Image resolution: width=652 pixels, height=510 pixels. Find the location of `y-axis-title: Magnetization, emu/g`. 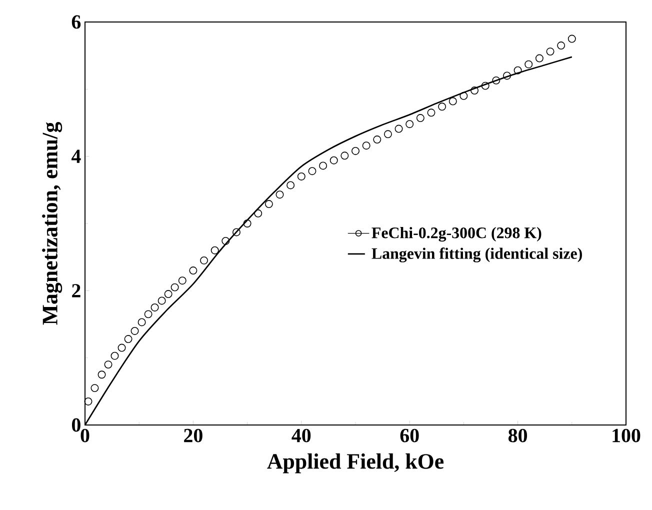

y-axis-title: Magnetization, emu/g is located at coordinates (52, 223).